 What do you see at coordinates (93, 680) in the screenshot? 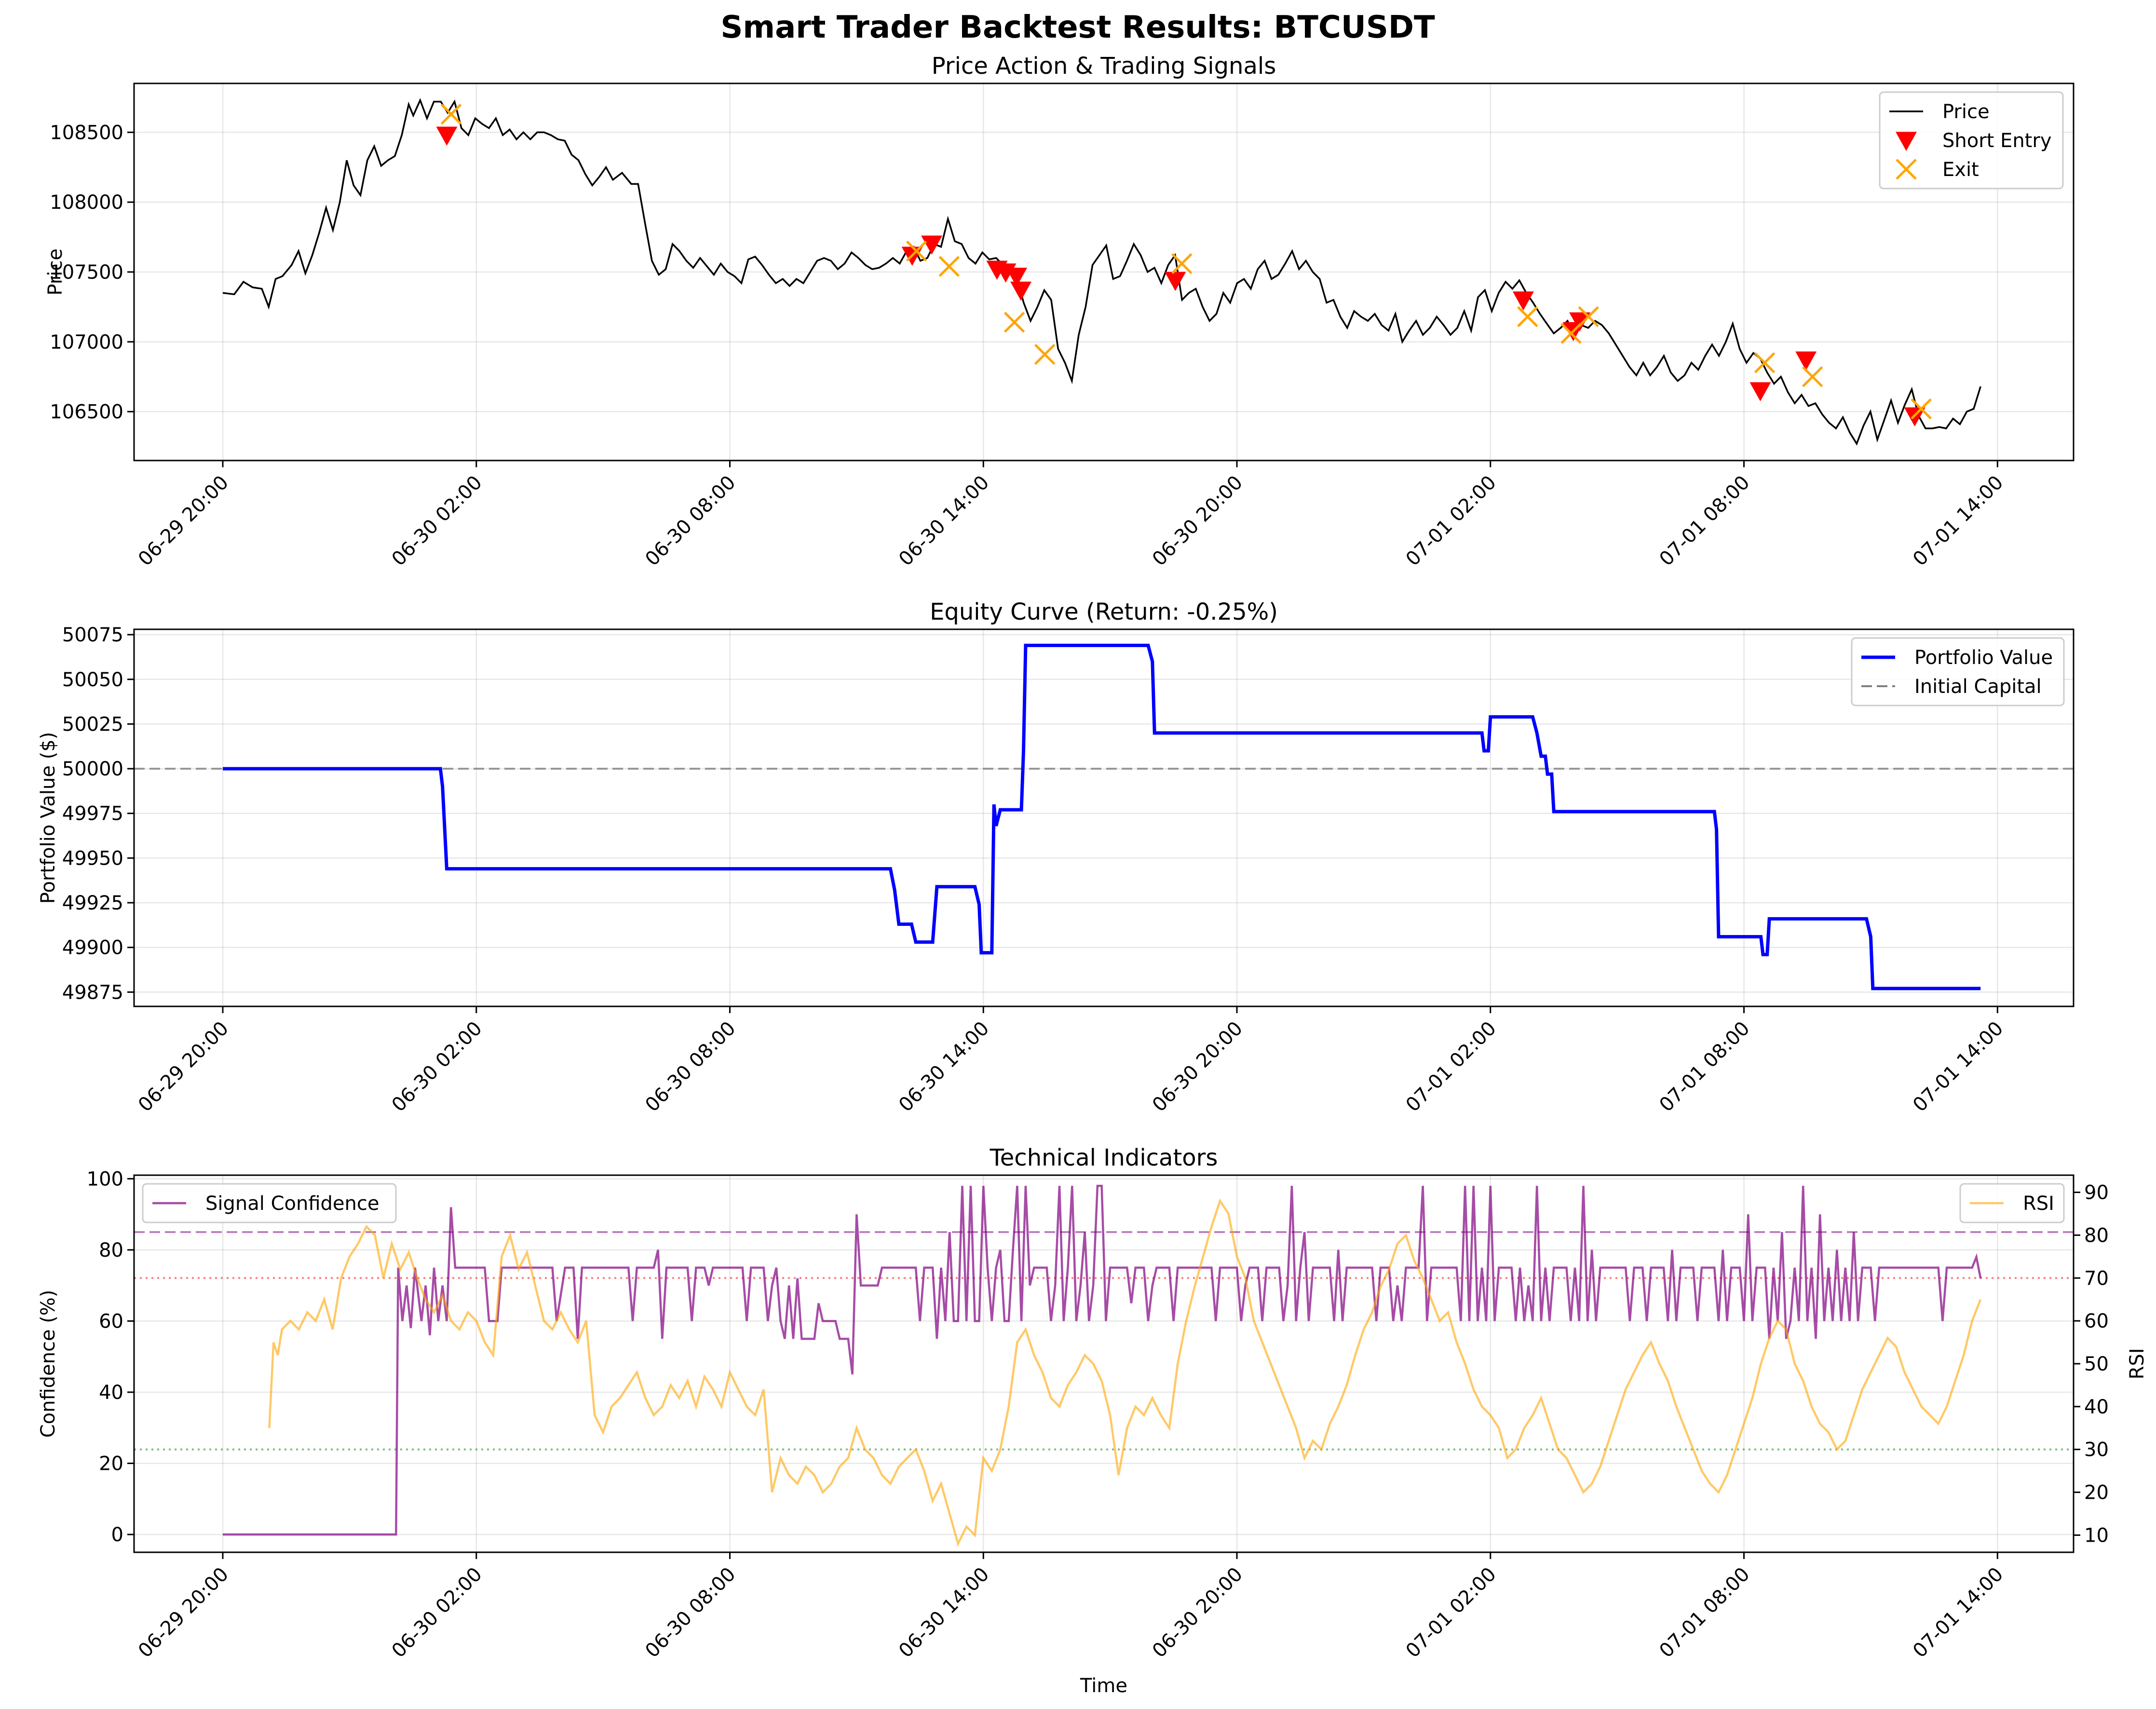
I see `y-tick-label: 50050` at bounding box center [93, 680].